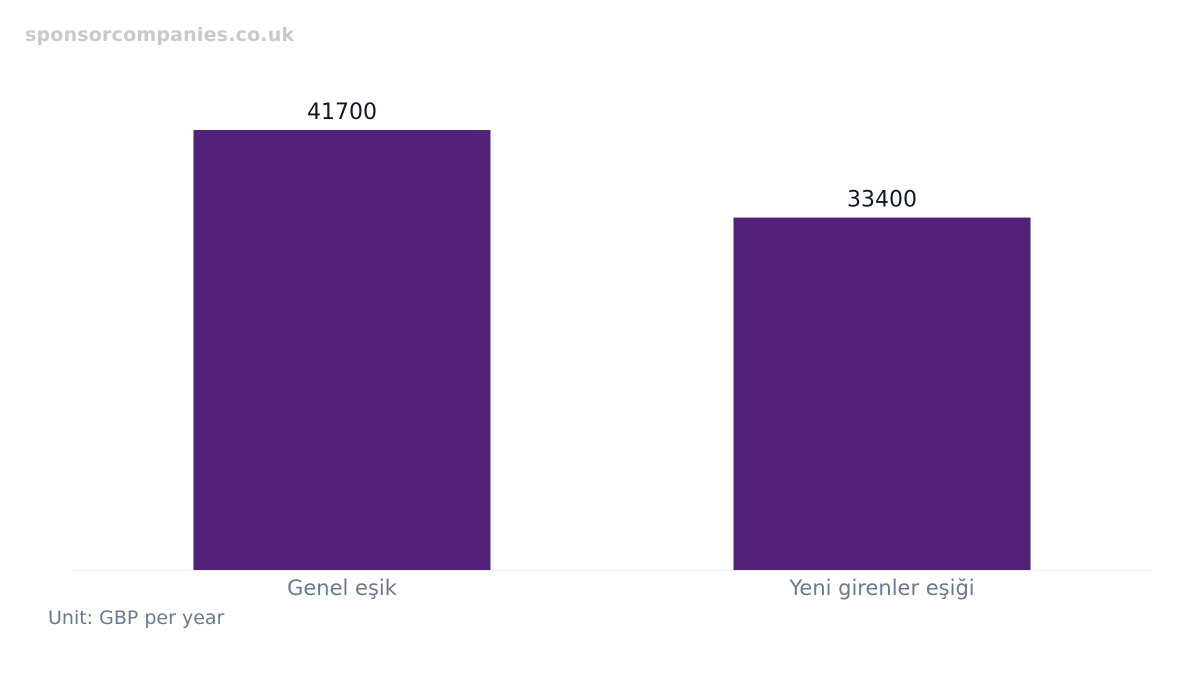 Image resolution: width=1200 pixels, height=675 pixels. Describe the element at coordinates (136, 618) in the screenshot. I see `unit-note: Unit: GBP per year` at that location.